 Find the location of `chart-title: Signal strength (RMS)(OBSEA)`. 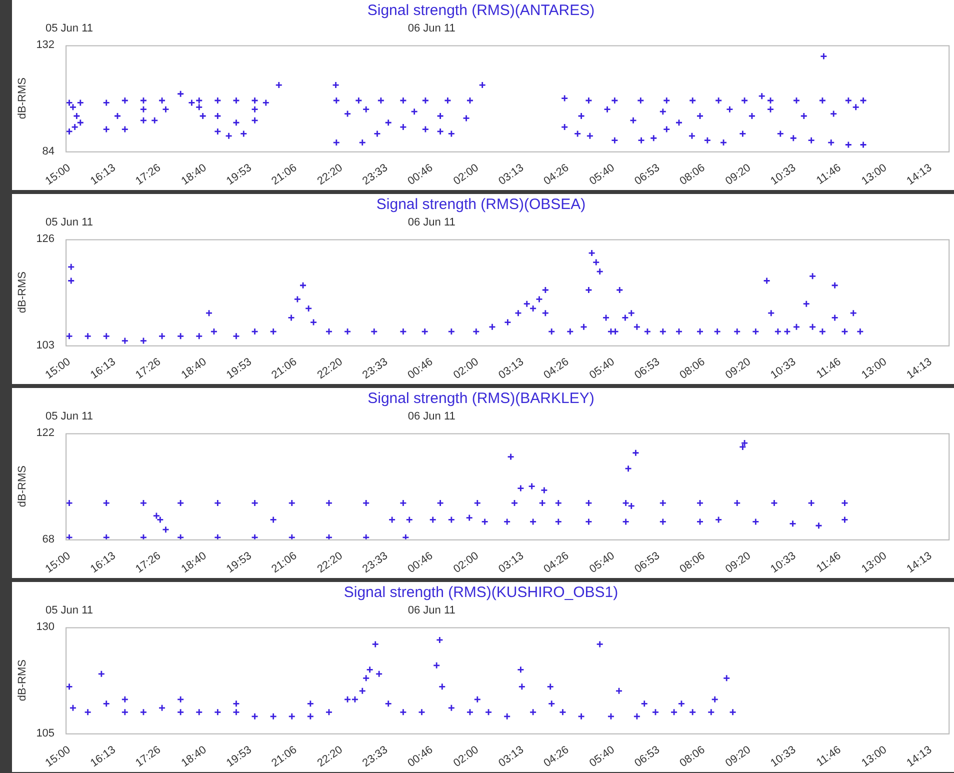

chart-title: Signal strength (RMS)(OBSEA) is located at coordinates (481, 205).